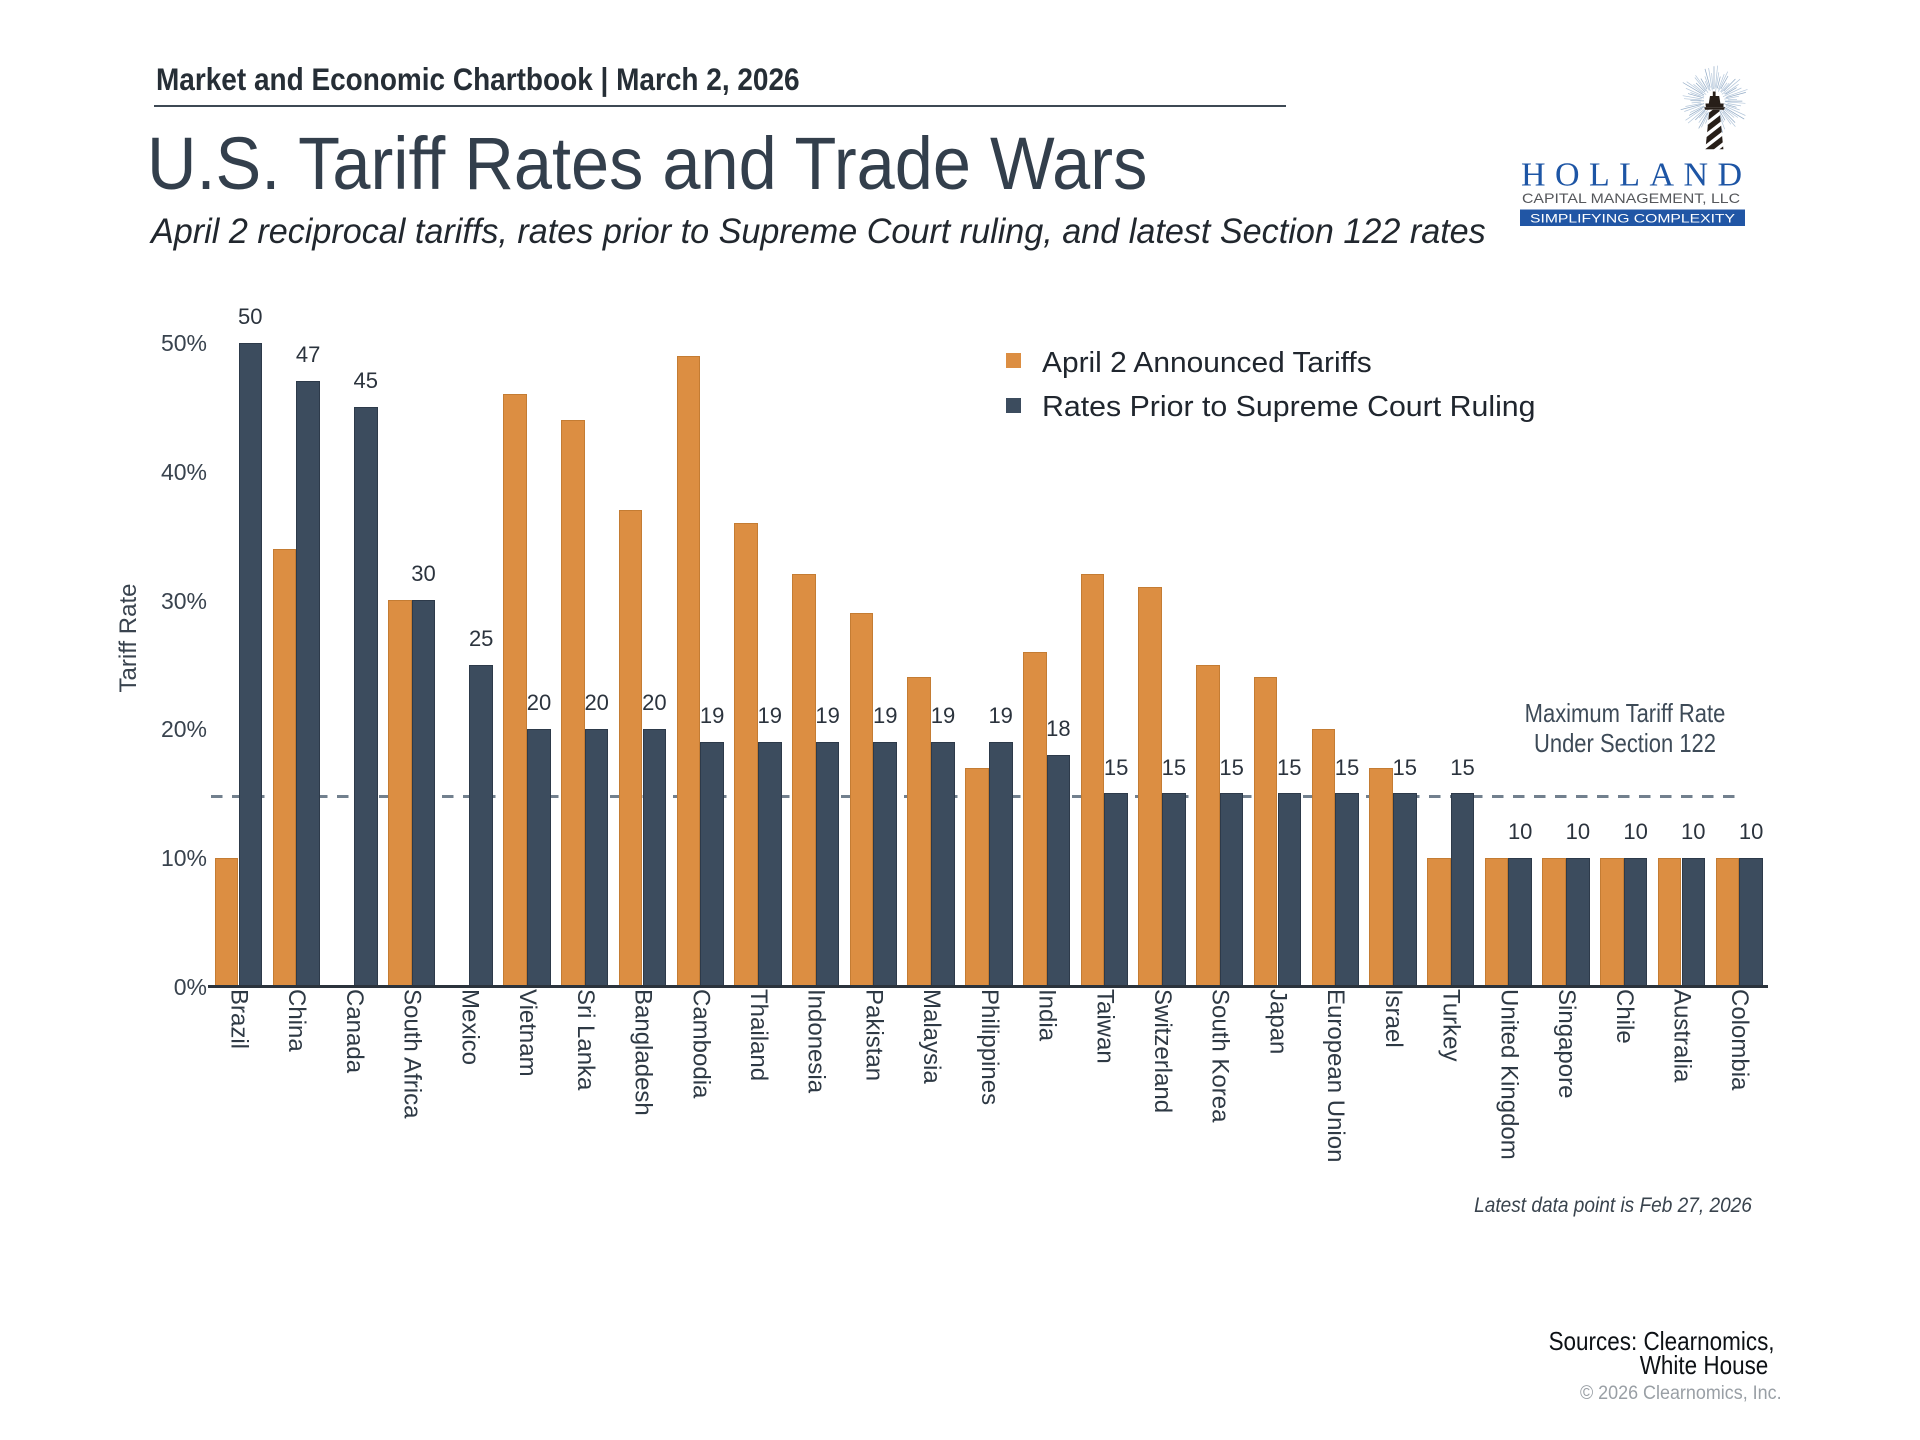  What do you see at coordinates (1632, 218) in the screenshot?
I see `svg-text: SIMPLIFYING COMPLEXITY` at bounding box center [1632, 218].